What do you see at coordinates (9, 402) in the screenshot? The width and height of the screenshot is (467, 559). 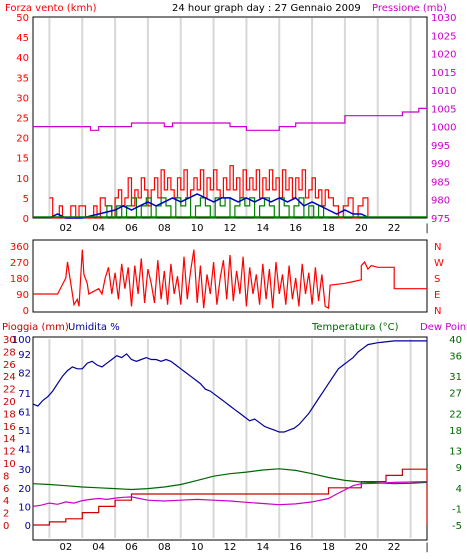 I see `rain-tick-label: 20` at bounding box center [9, 402].